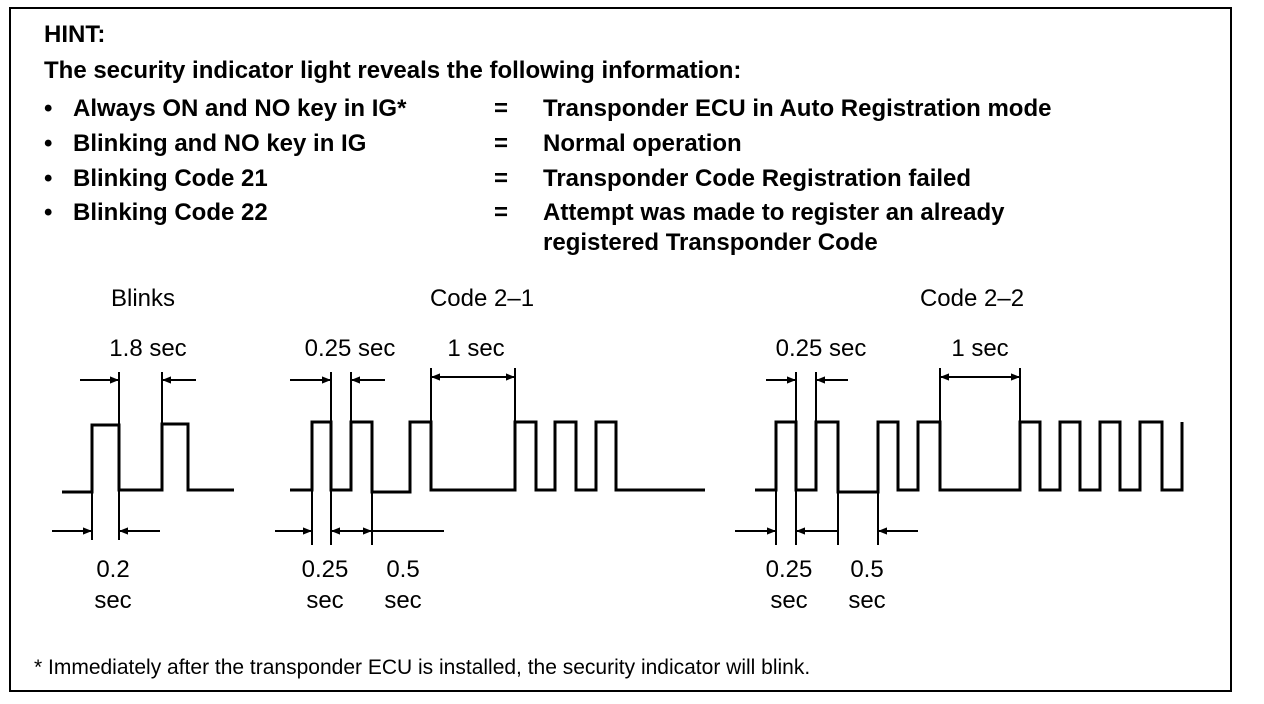 The width and height of the screenshot is (1264, 704). Describe the element at coordinates (170, 212) in the screenshot. I see `row-condition: Blinking Code 22` at that location.